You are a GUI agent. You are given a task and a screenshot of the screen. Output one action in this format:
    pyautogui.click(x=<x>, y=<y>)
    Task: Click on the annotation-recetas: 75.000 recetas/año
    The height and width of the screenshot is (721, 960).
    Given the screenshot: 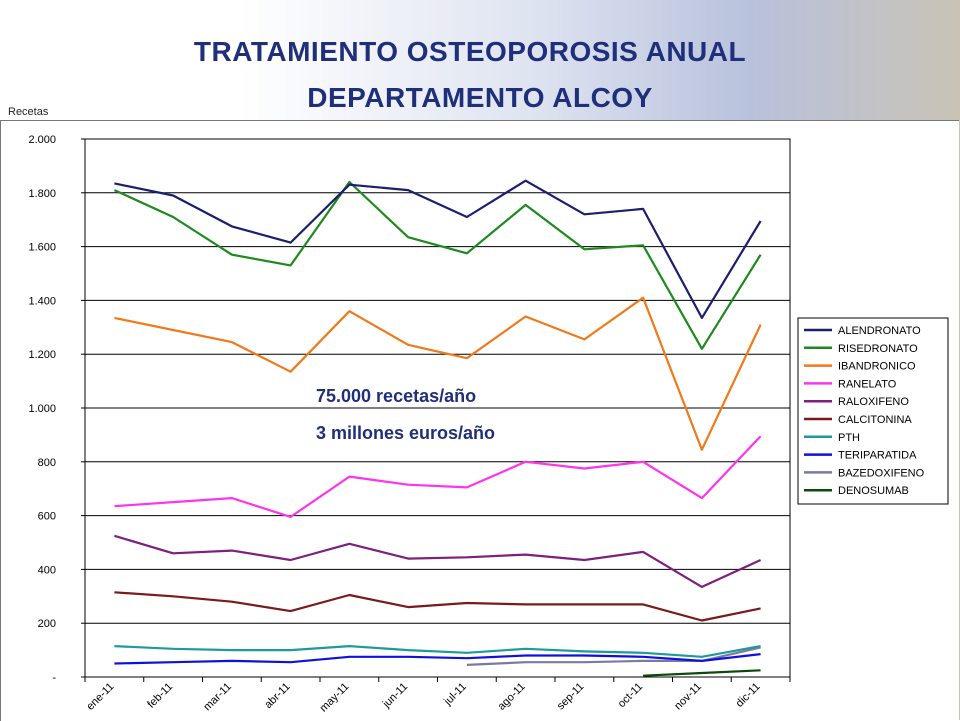 What is the action you would take?
    pyautogui.click(x=396, y=396)
    